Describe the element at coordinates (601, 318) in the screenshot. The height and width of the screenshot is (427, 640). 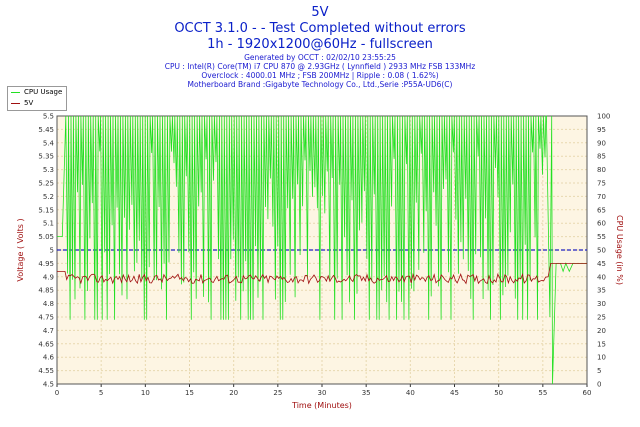
I see `y-right-tick-label: 25` at that location.